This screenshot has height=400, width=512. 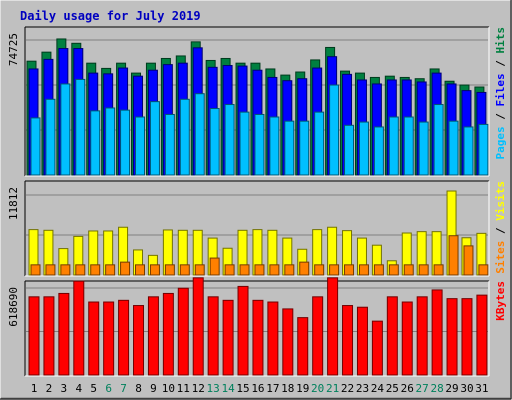 What do you see at coordinates (78, 388) in the screenshot?
I see `day-label-4: 4` at bounding box center [78, 388].